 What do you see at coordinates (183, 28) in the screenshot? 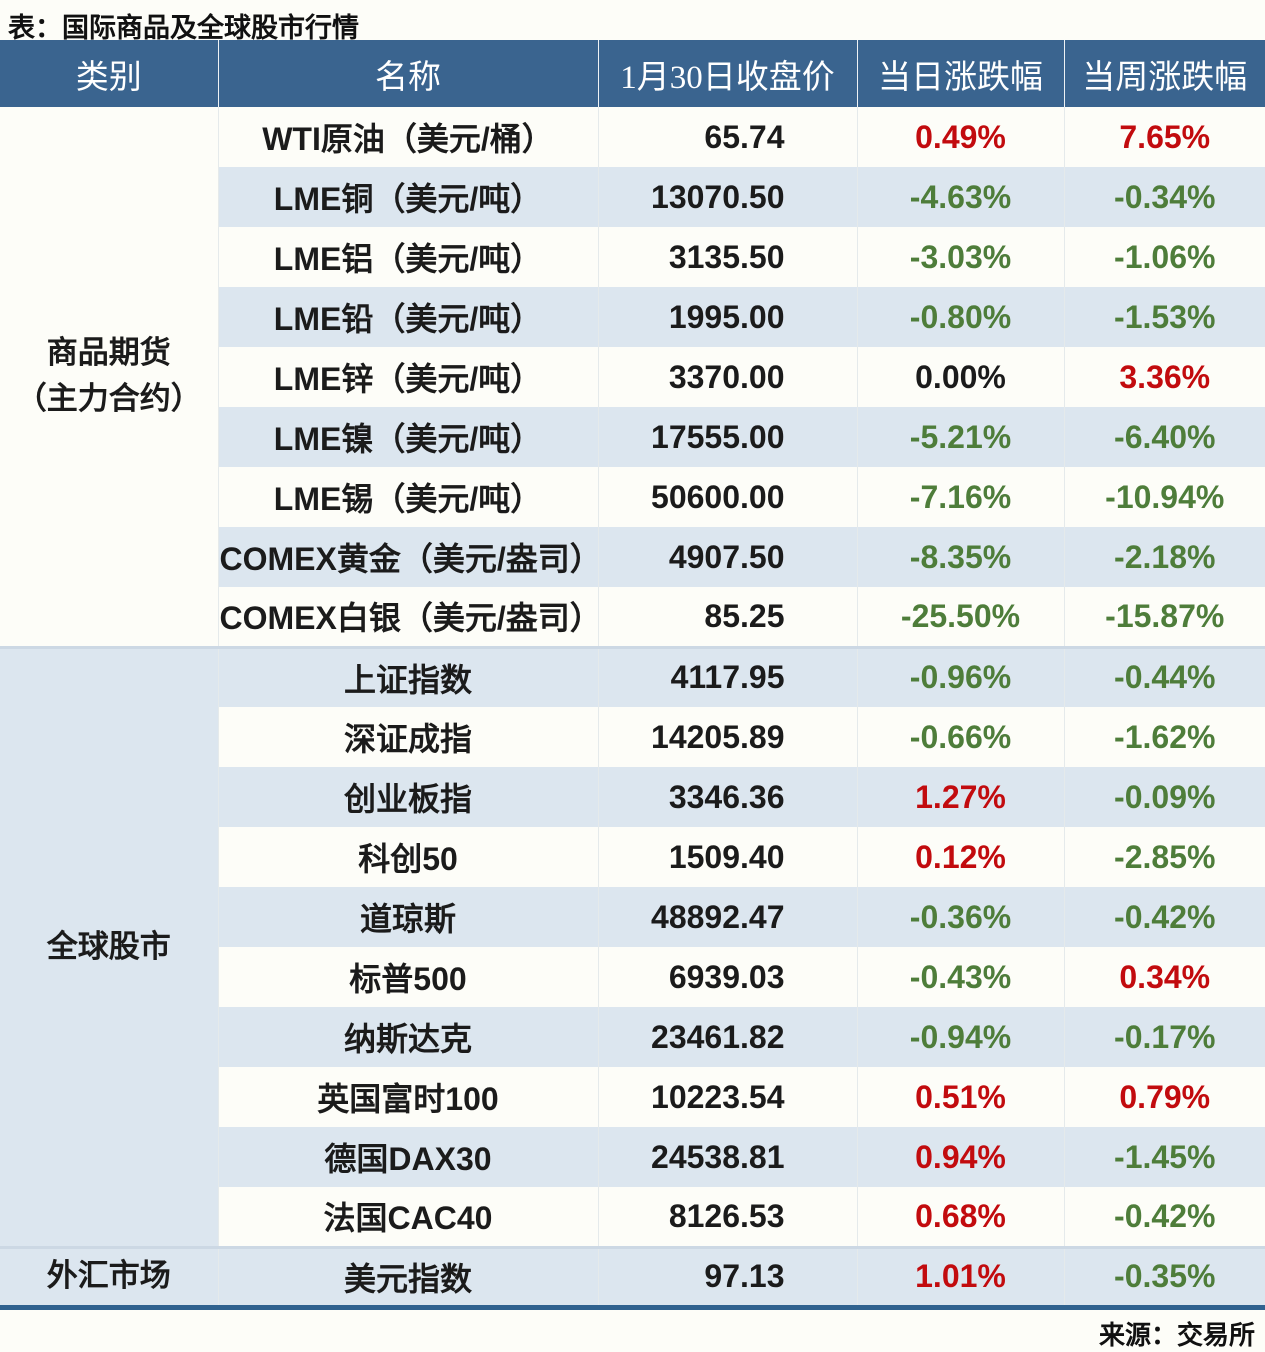
I see `table-title: 表：国际商品及全球股市行情` at bounding box center [183, 28].